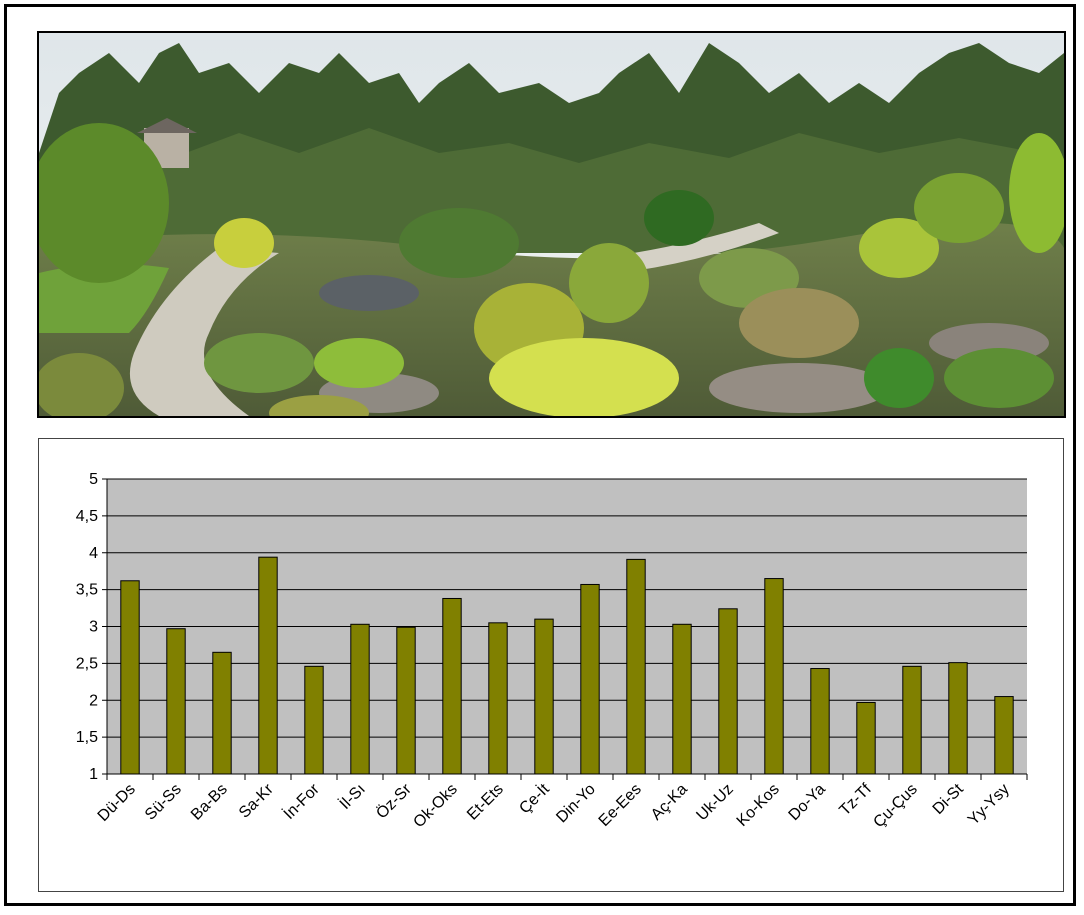  What do you see at coordinates (87, 516) in the screenshot?
I see `y-tick-label: 4,5` at bounding box center [87, 516].